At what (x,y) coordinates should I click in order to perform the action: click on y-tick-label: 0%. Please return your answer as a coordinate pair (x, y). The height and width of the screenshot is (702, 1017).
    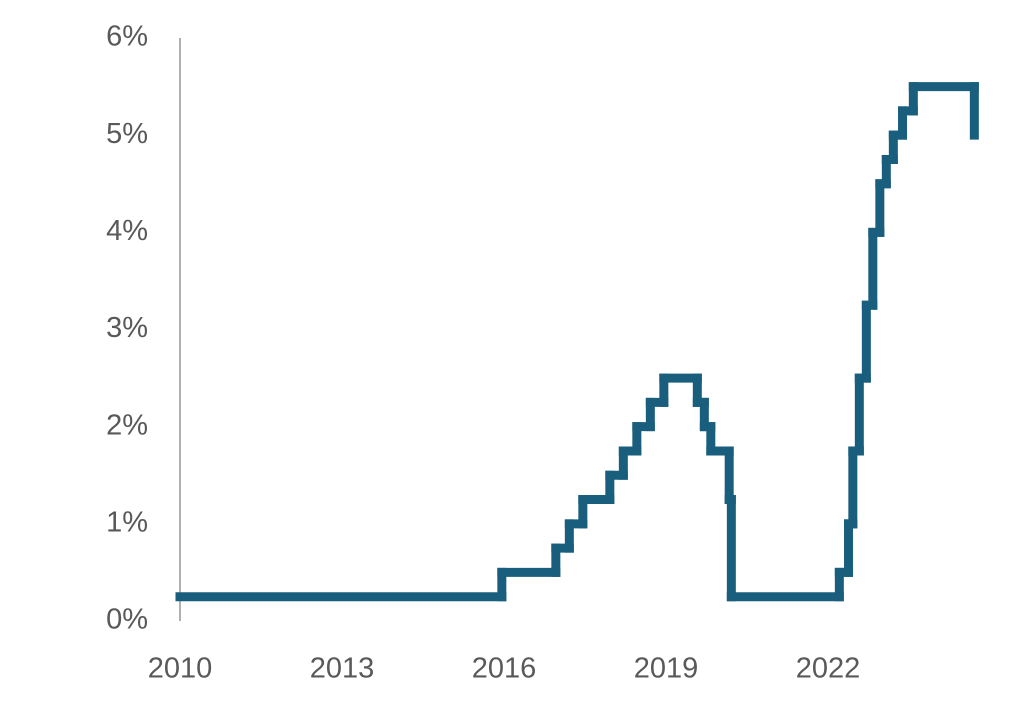
    Looking at the image, I should click on (127, 620).